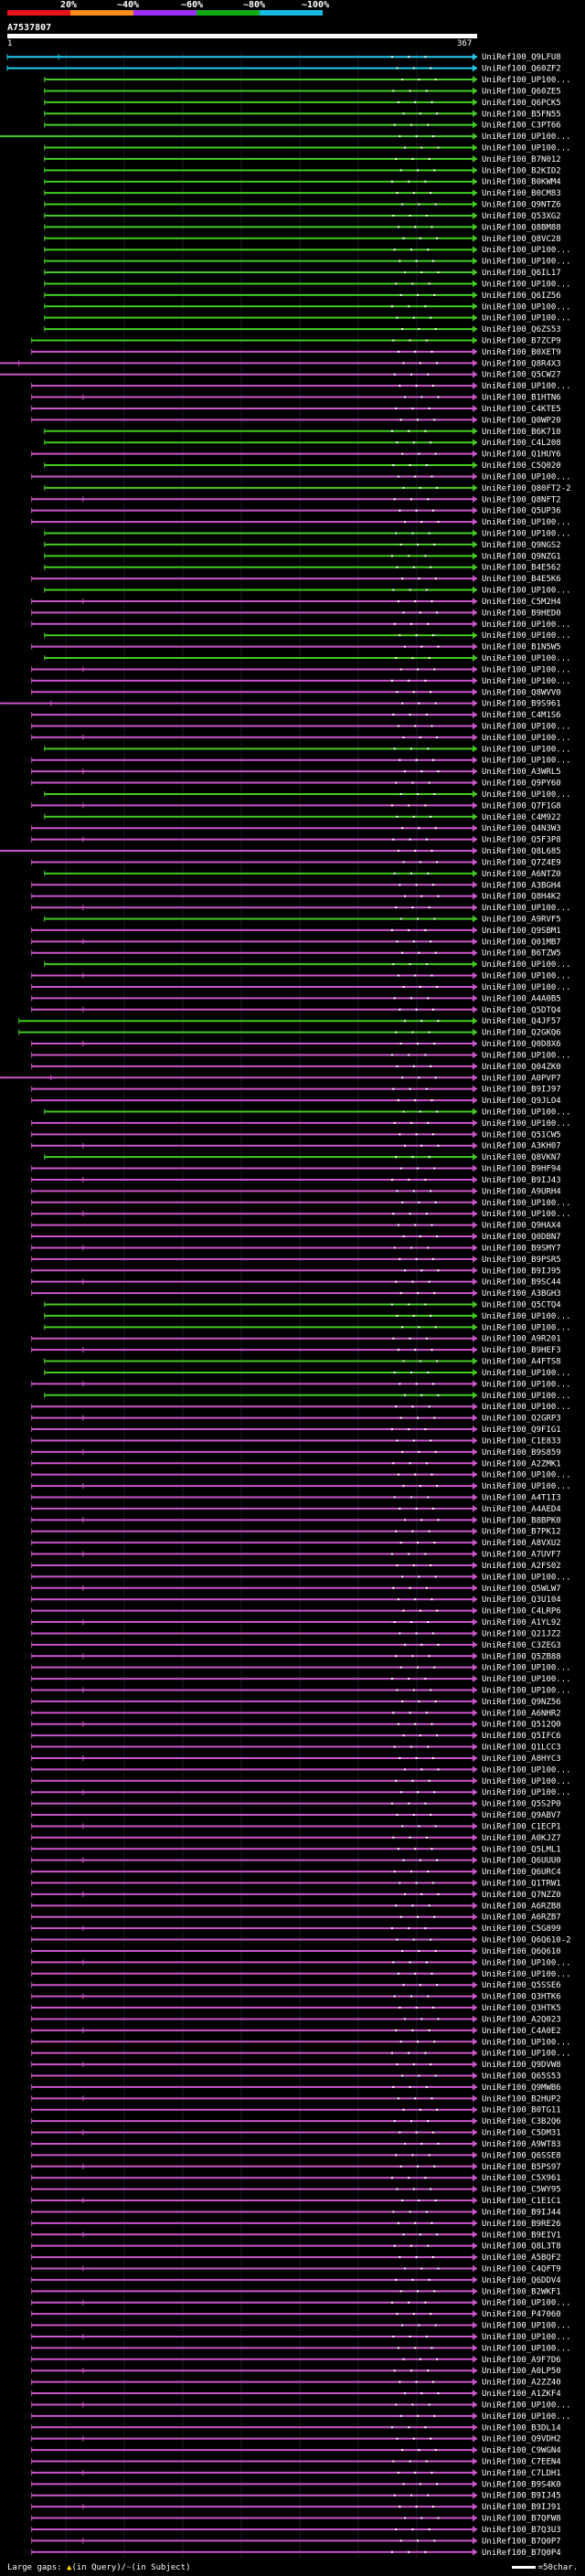 This screenshot has height=2576, width=585. Describe the element at coordinates (521, 1146) in the screenshot. I see `hit-accession-link: UniRef100_A3KH07` at that location.